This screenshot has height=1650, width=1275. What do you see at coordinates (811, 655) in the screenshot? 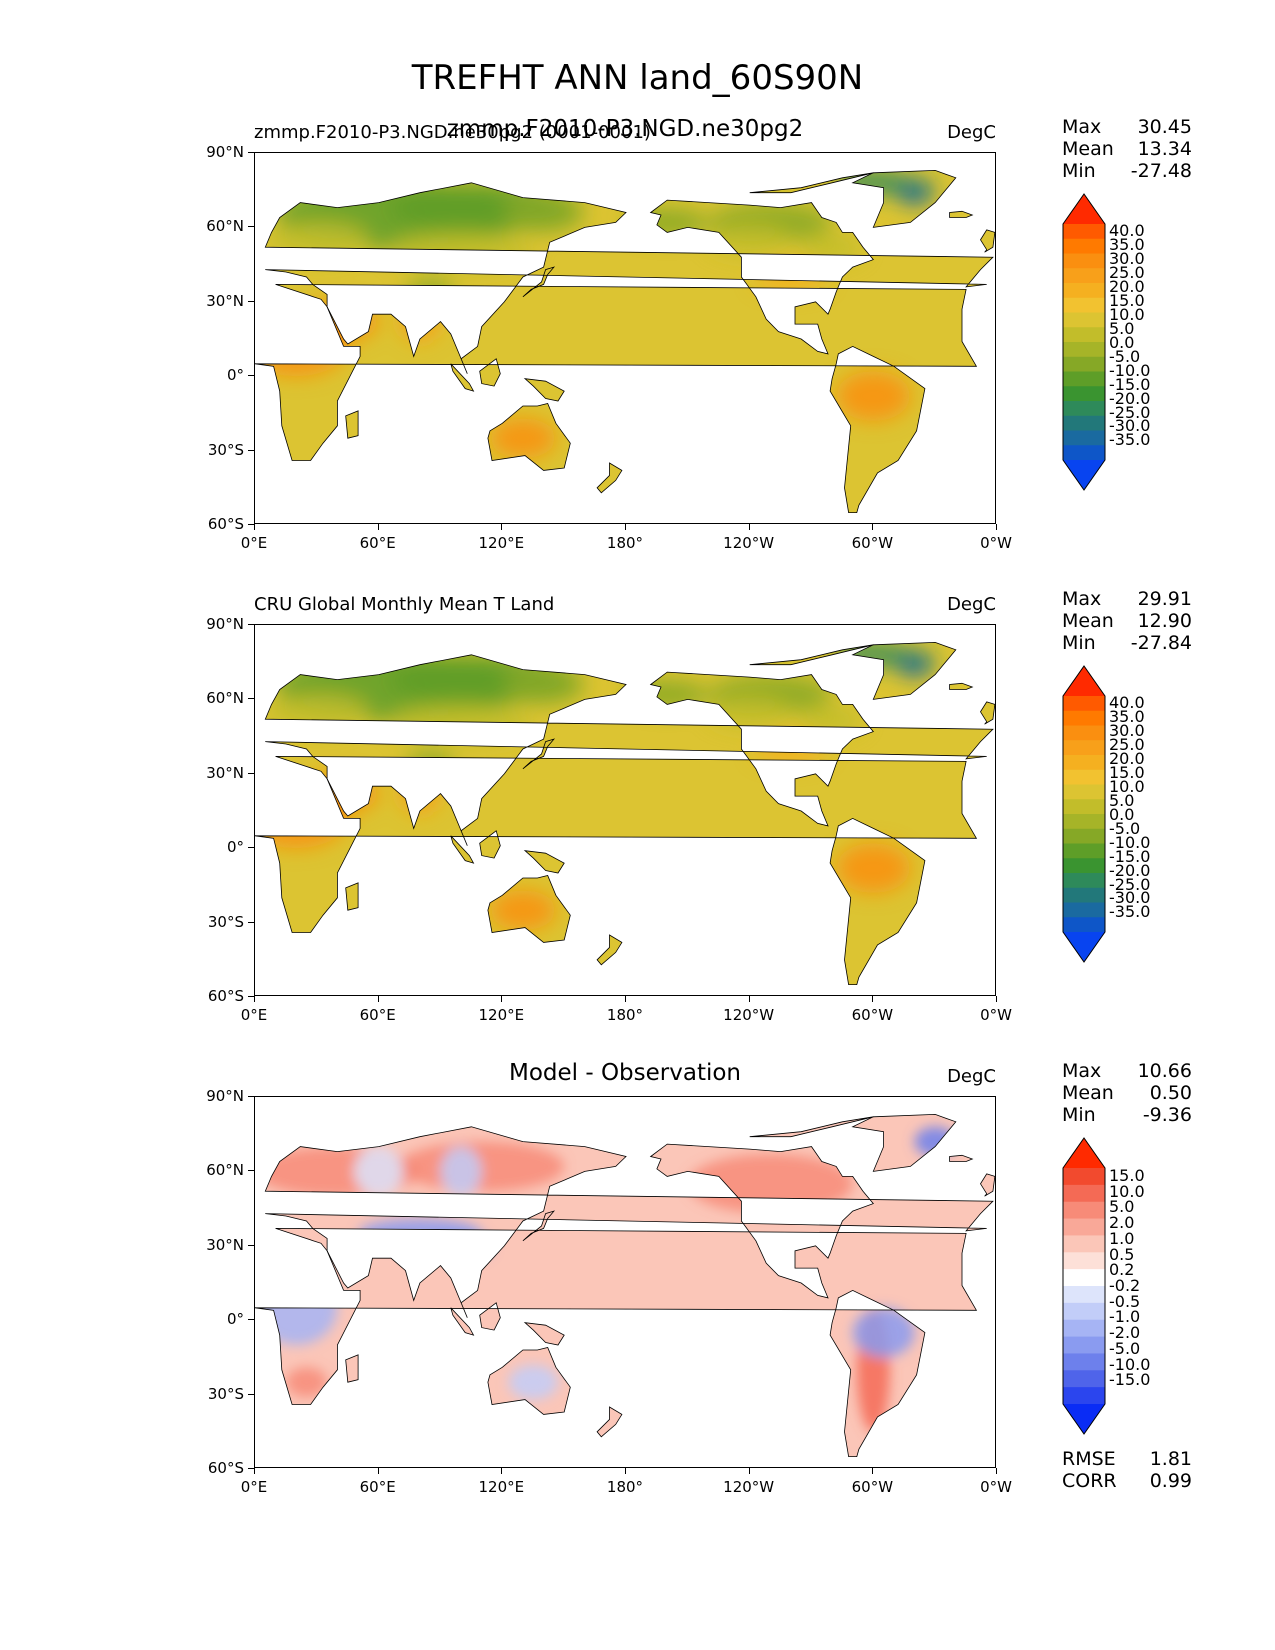
I see `coastline-arcticIsl` at bounding box center [811, 655].